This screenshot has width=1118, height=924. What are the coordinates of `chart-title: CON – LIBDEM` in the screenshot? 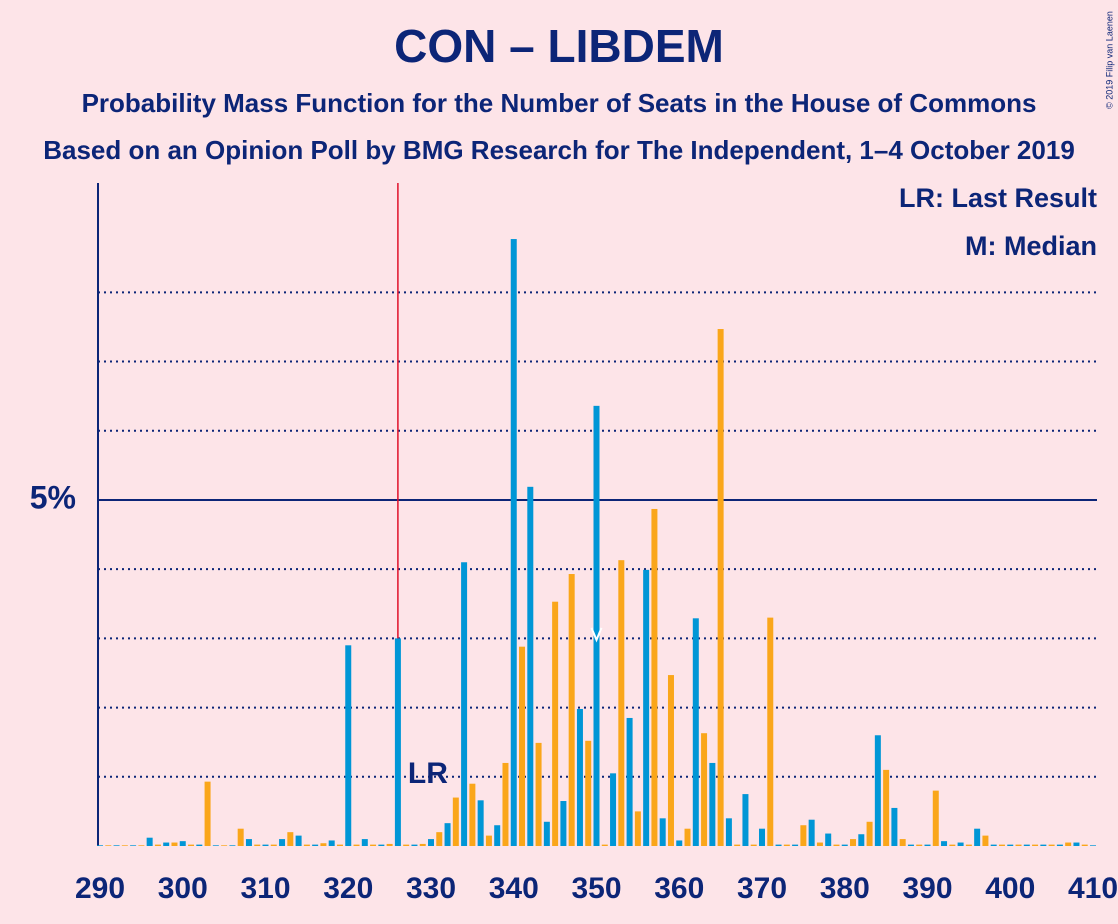 It's located at (559, 46).